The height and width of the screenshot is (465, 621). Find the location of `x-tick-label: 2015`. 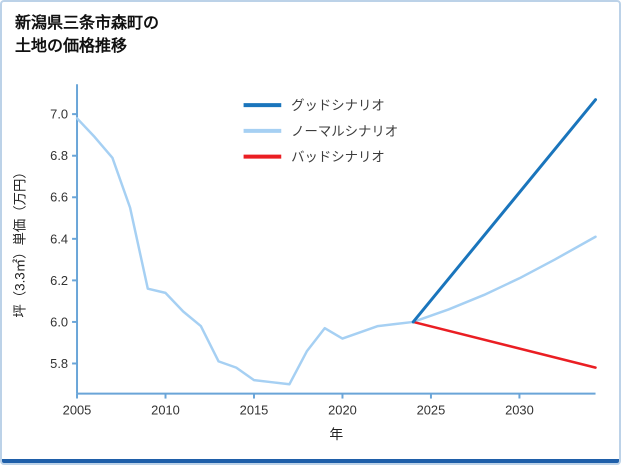

x-tick-label: 2015 is located at coordinates (254, 409).